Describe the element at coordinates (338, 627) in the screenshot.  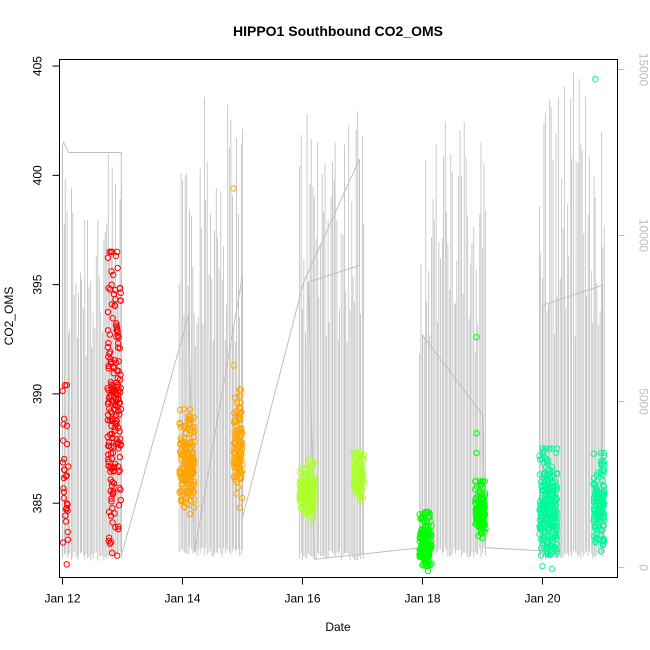
I see `x-axis-label: Date` at that location.